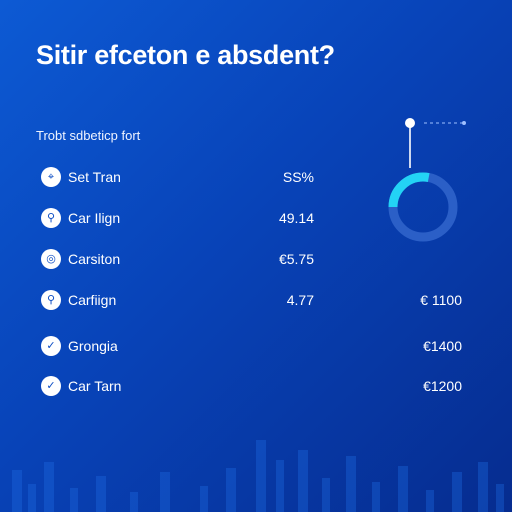 The image size is (512, 512). I want to click on list-item-value: 49.14, so click(296, 218).